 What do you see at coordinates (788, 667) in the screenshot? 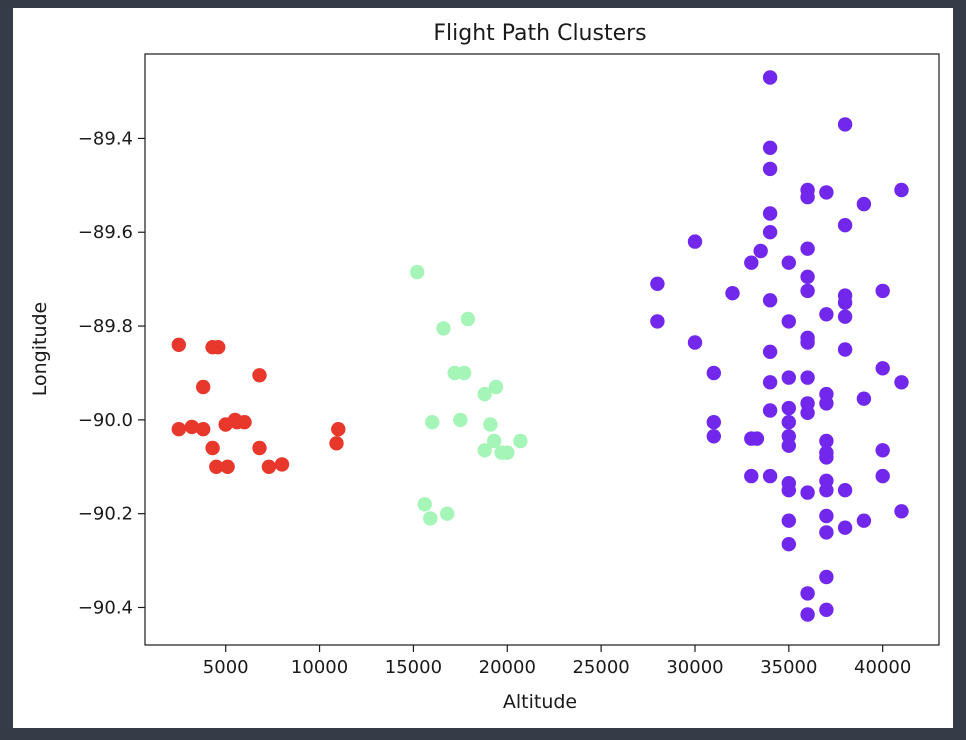
I see `x-tick-label: 35000` at bounding box center [788, 667].